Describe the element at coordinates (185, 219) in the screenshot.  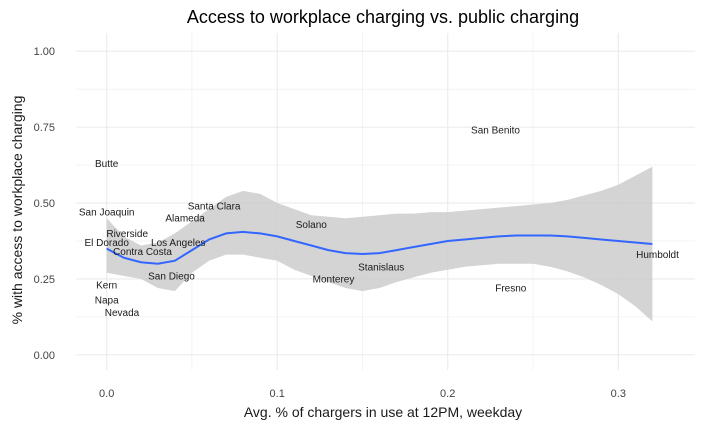
I see `point-label: Alameda` at that location.